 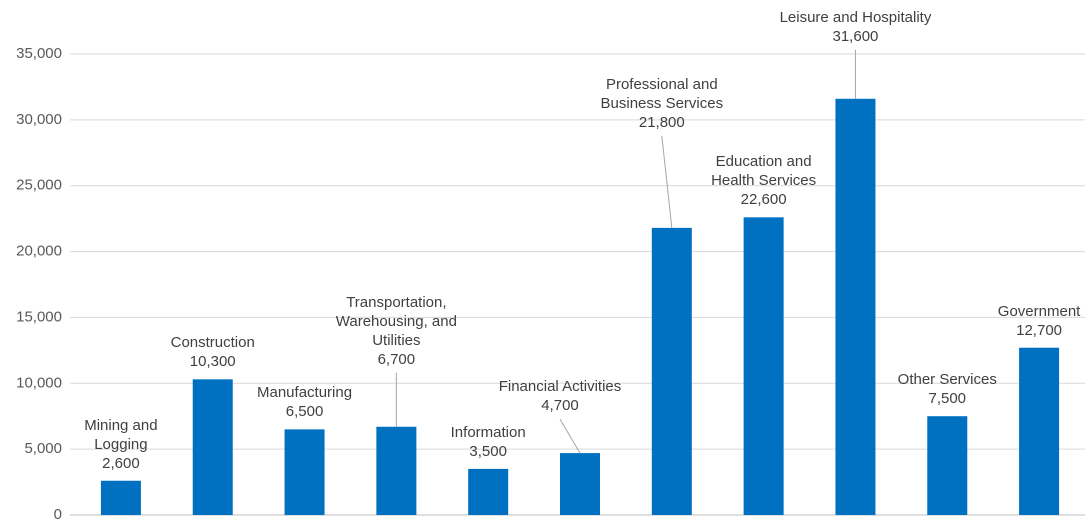 I want to click on value-label: 22,600, so click(x=763, y=200).